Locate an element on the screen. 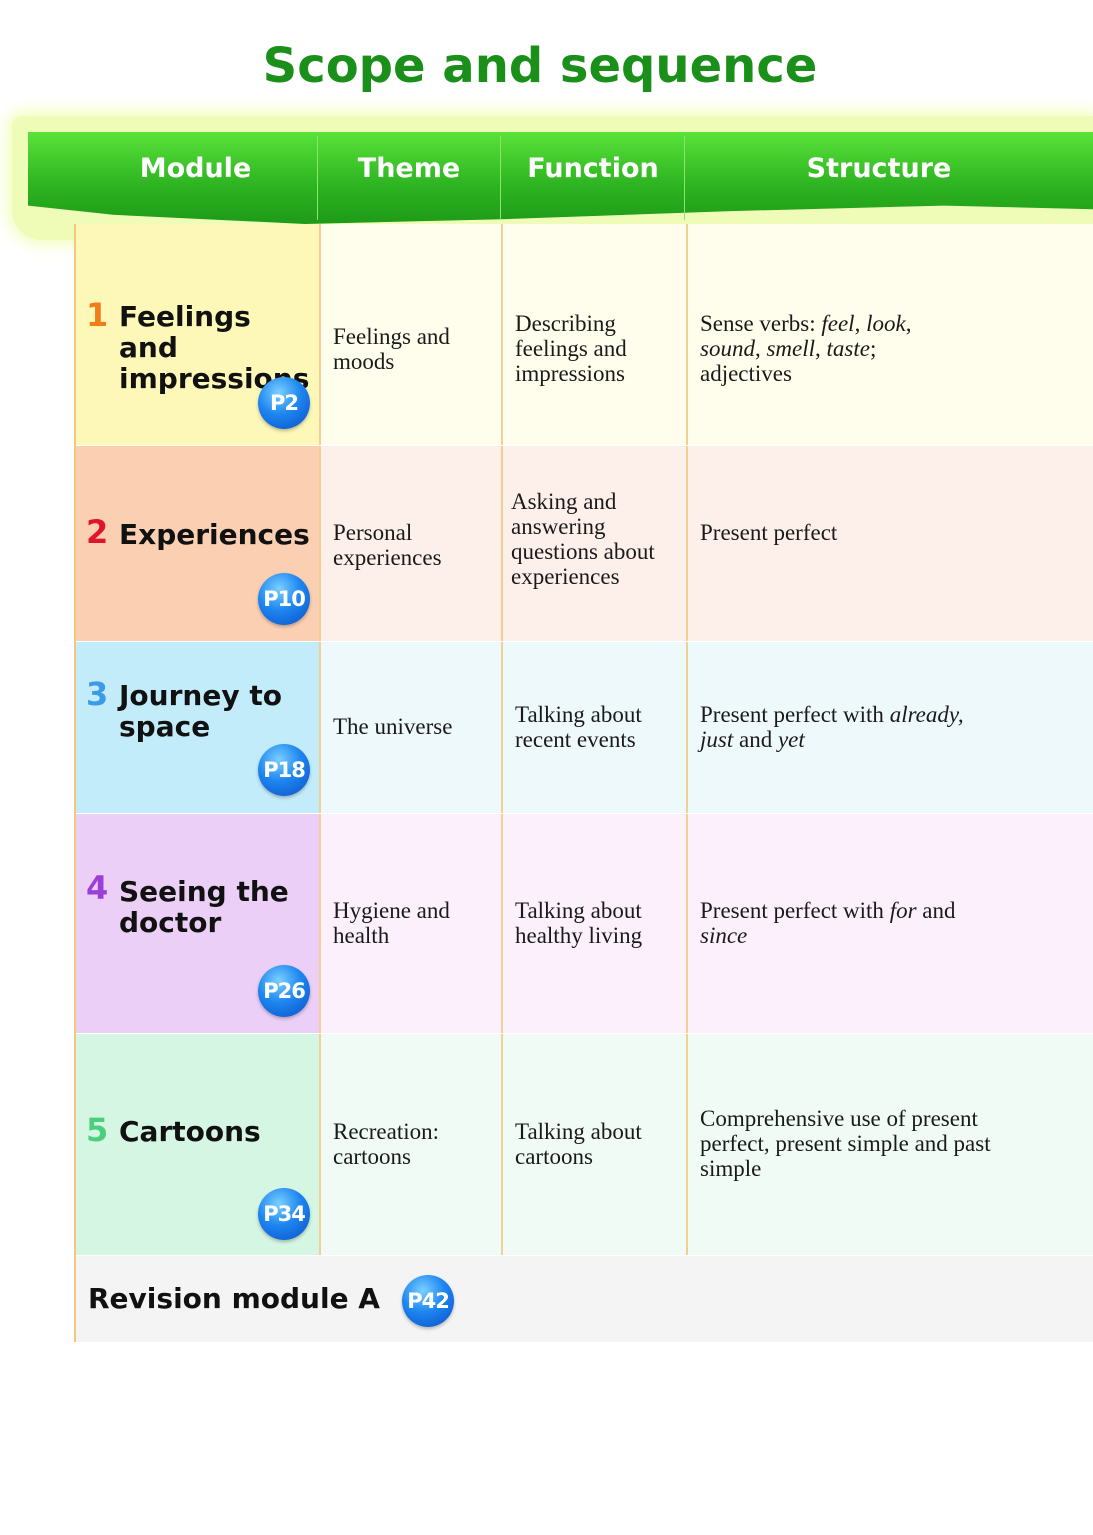 The width and height of the screenshot is (1093, 1535). module-cell: 5 Cartoons P34 is located at coordinates (197, 1145).